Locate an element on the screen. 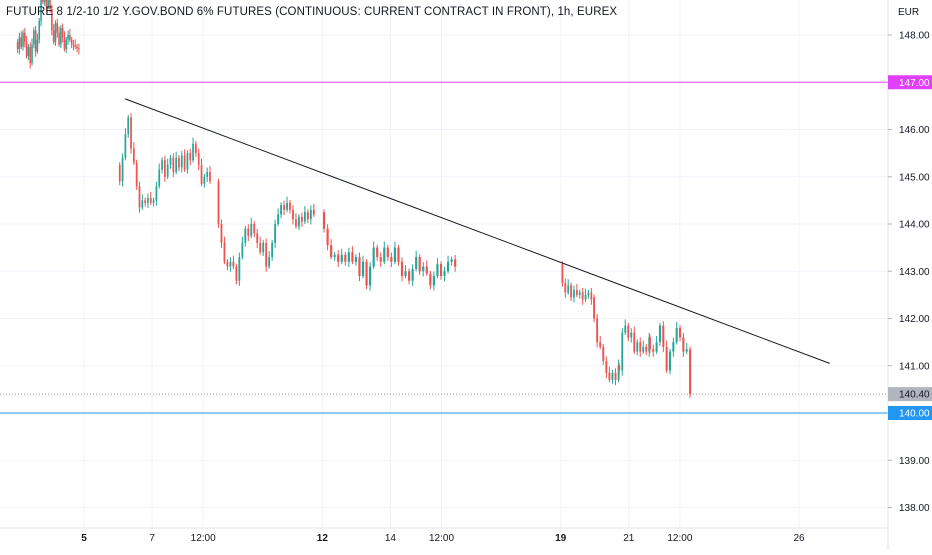 The image size is (932, 555). price-level-label: 147.00 is located at coordinates (914, 83).